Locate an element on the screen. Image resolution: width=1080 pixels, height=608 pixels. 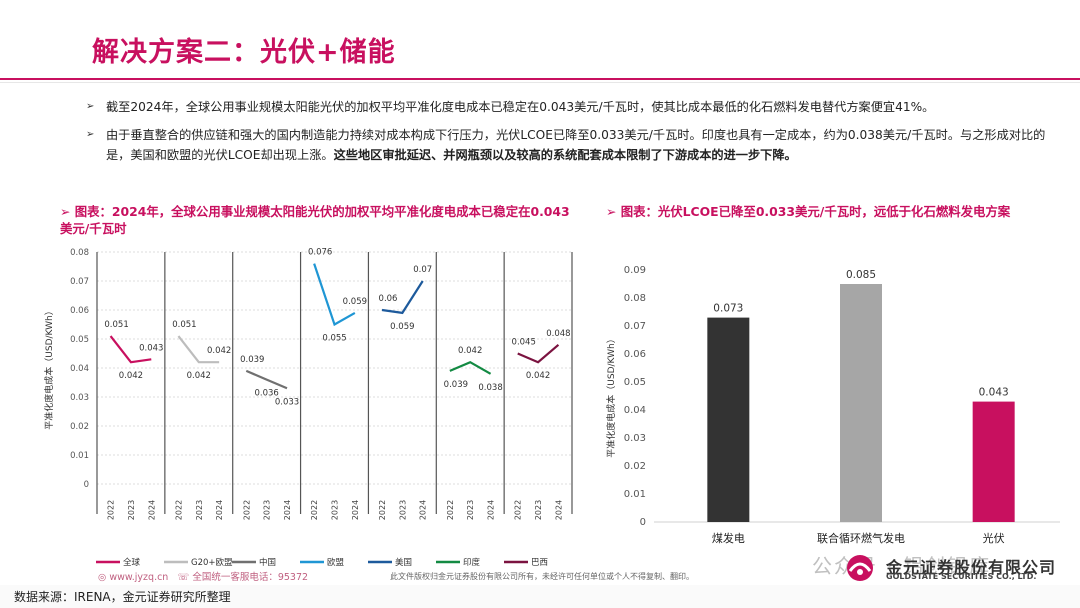
y-tick-label: 0.09 is located at coordinates (635, 270).